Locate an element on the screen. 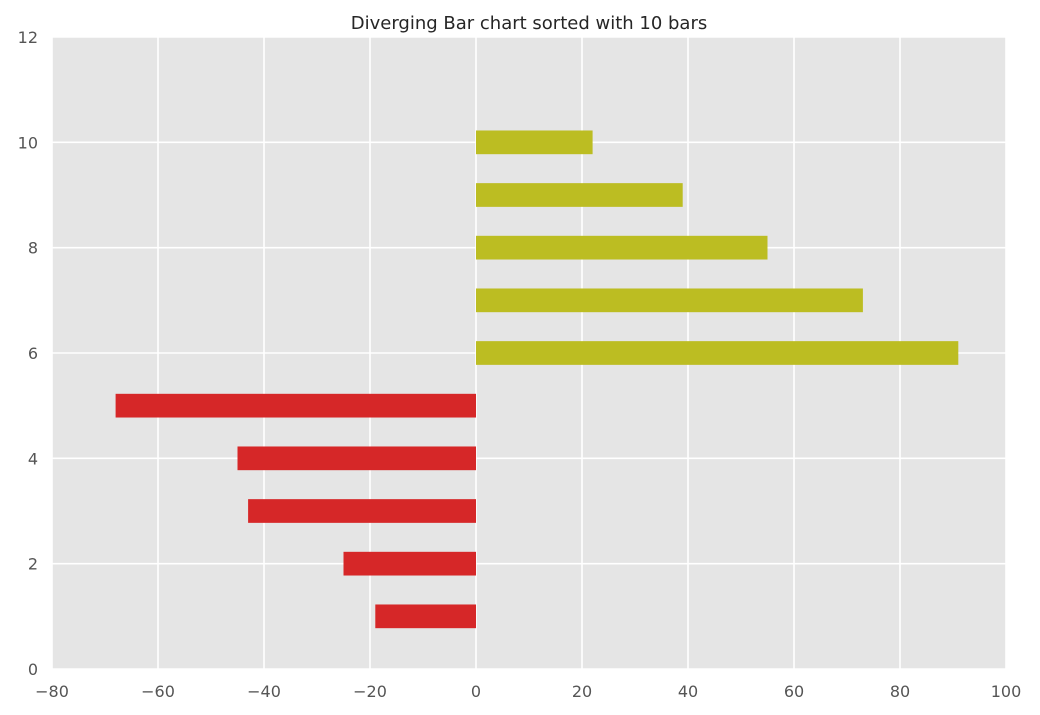 This screenshot has width=1040, height=715. x-tick-label: 100 is located at coordinates (1006, 691).